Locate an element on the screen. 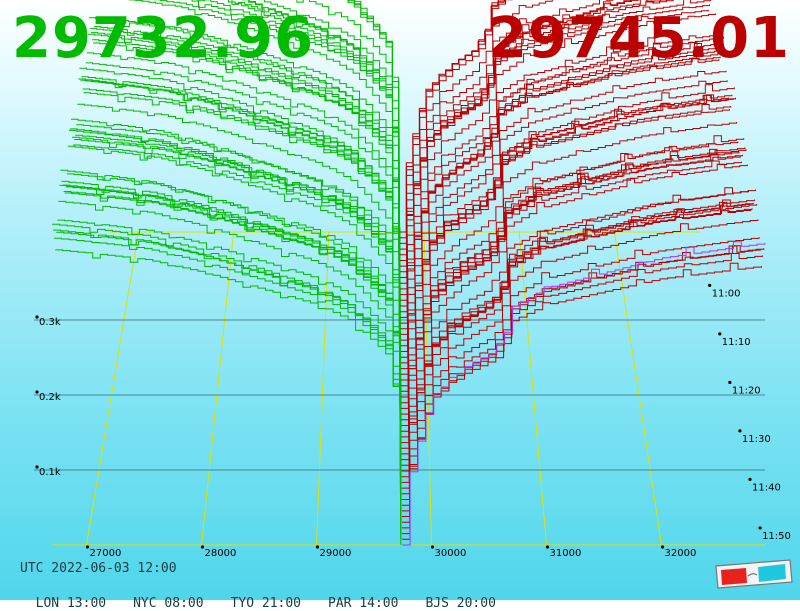 The image size is (800, 611). time-tick-label: 11:00 is located at coordinates (726, 293).